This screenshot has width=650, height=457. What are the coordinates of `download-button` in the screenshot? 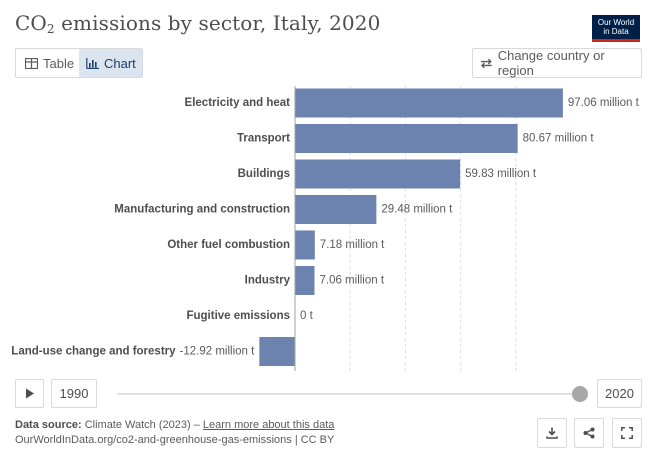 It's located at (552, 433).